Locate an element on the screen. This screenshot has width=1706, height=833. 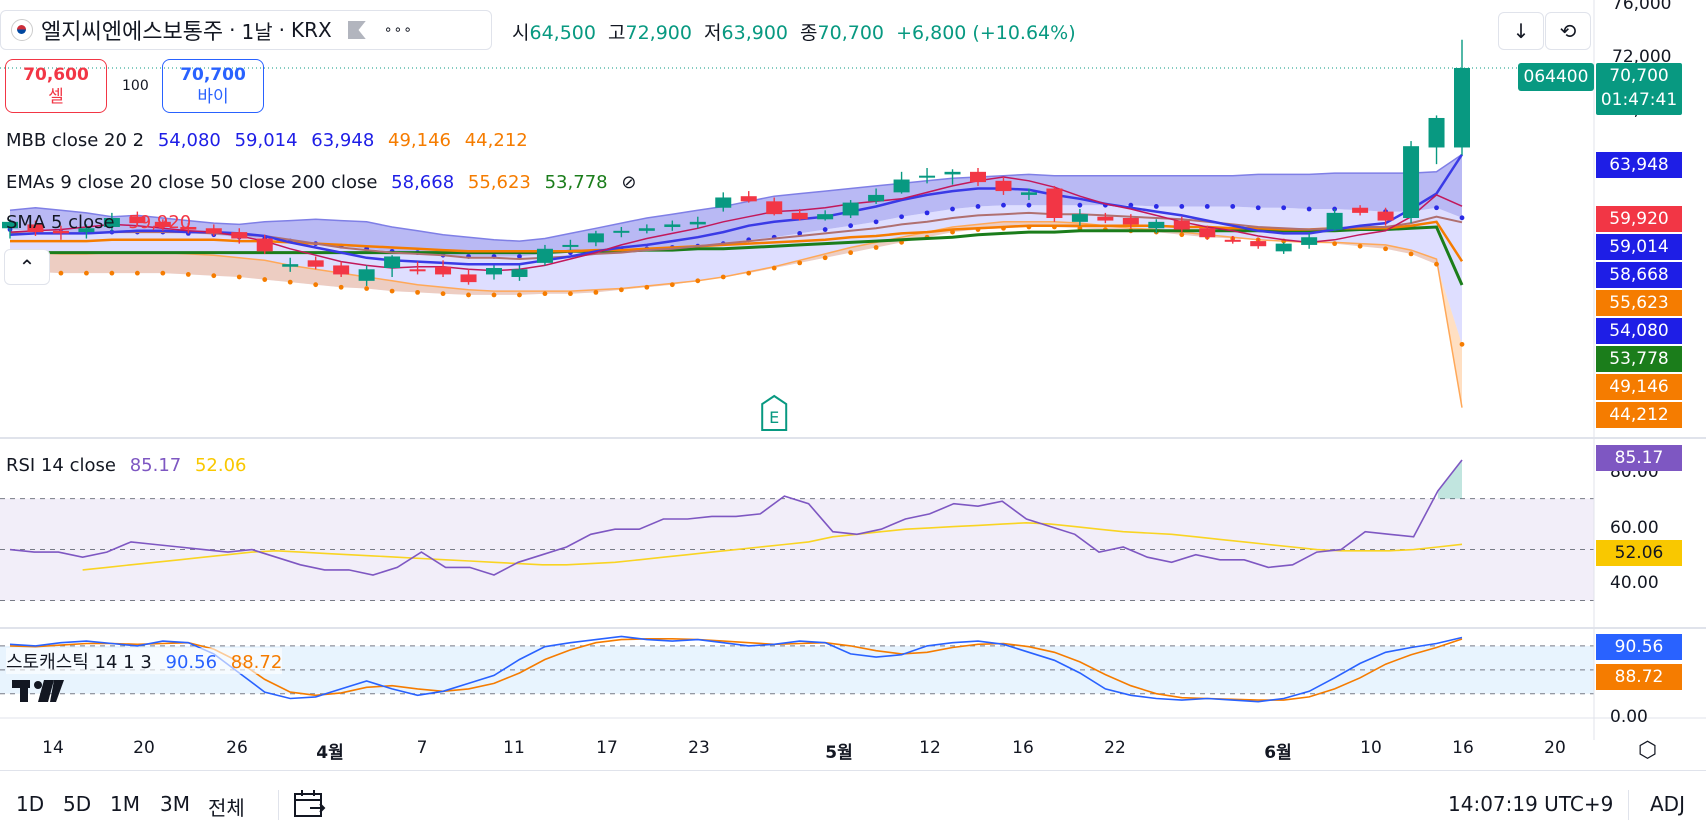
interval-label: 1날 is located at coordinates (257, 31).